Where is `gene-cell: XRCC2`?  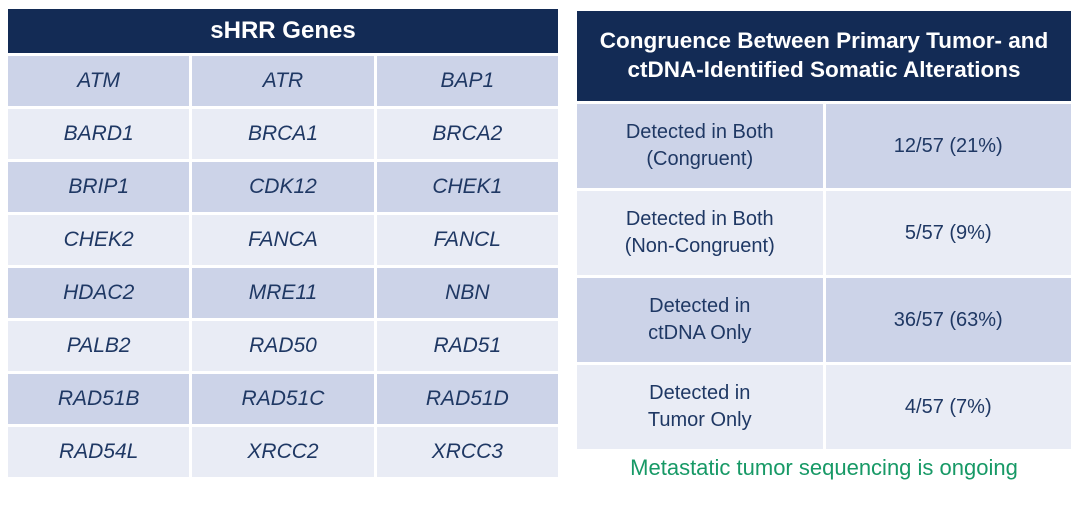 gene-cell: XRCC2 is located at coordinates (283, 452).